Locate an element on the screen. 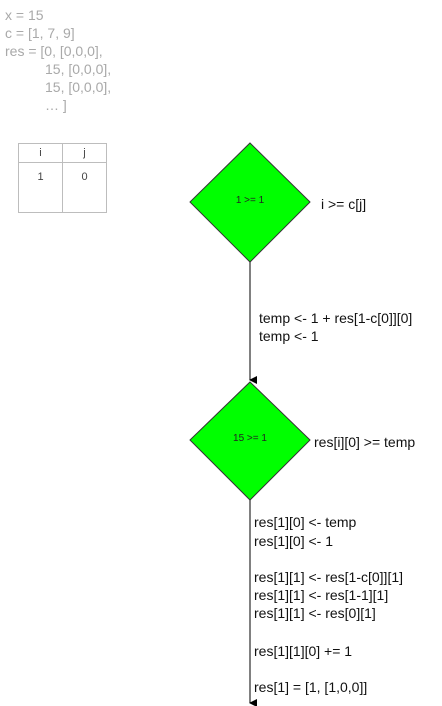  edge-2-line-1: res[1][0] <- temp is located at coordinates (305, 522).